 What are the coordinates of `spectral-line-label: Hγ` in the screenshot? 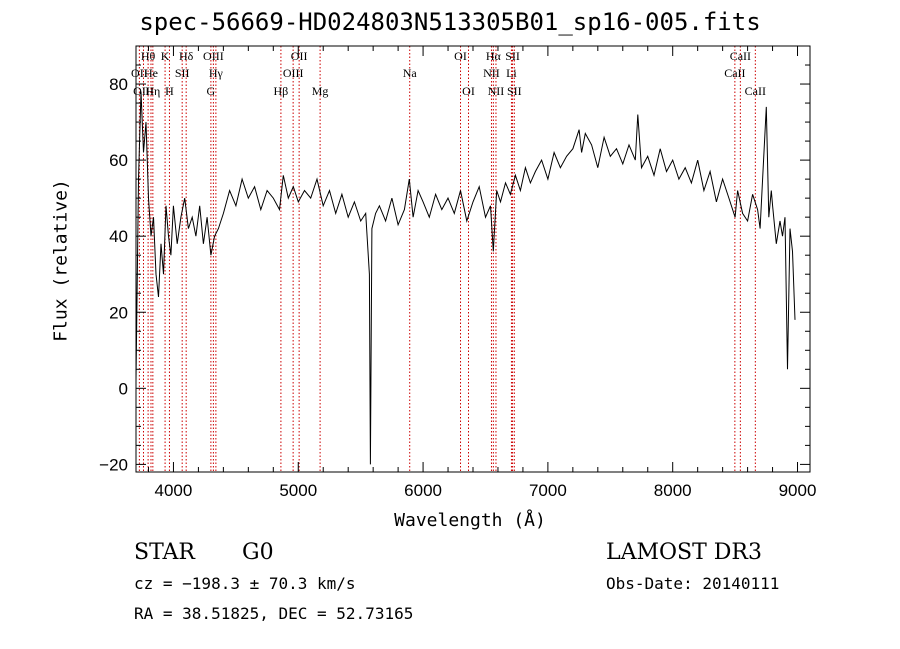 It's located at (216, 73).